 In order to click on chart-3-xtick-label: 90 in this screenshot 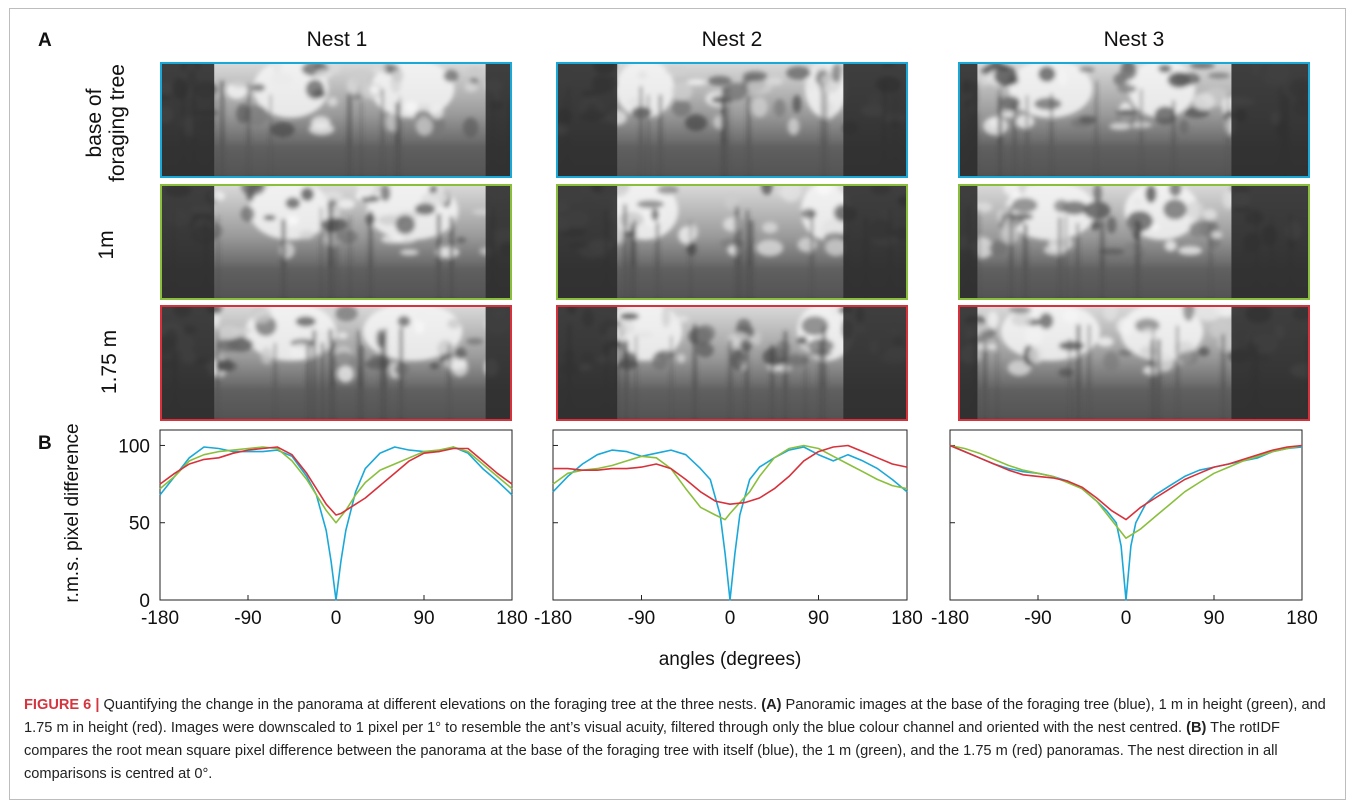, I will do `click(1213, 618)`.